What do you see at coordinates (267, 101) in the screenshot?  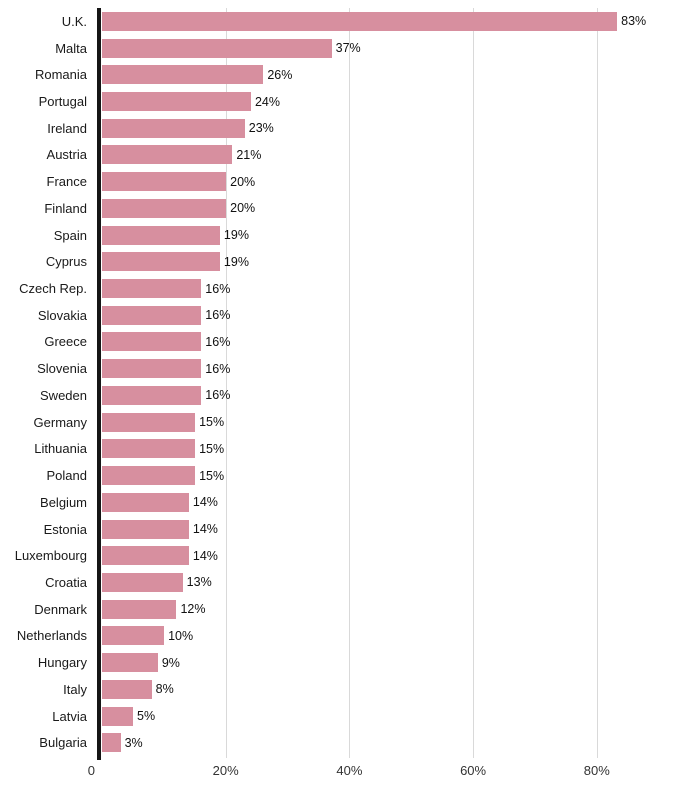 I see `value-label: 24%` at bounding box center [267, 101].